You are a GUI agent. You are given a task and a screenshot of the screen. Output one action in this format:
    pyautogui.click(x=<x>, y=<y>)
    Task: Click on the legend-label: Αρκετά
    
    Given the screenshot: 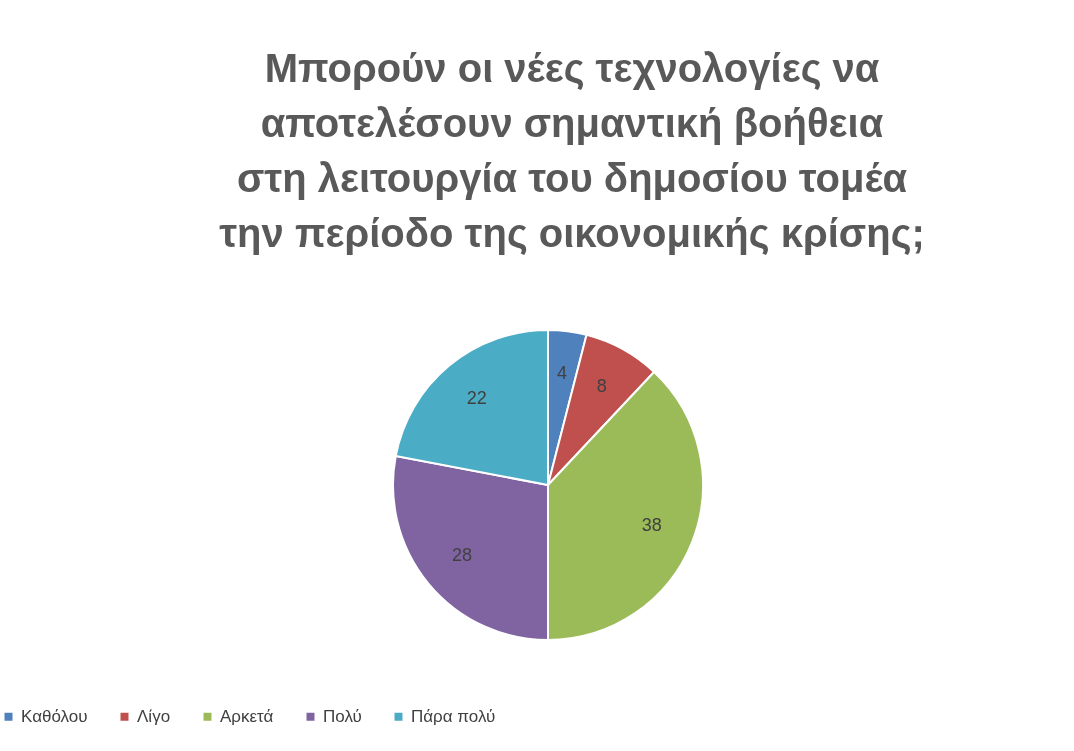 What is the action you would take?
    pyautogui.click(x=247, y=716)
    